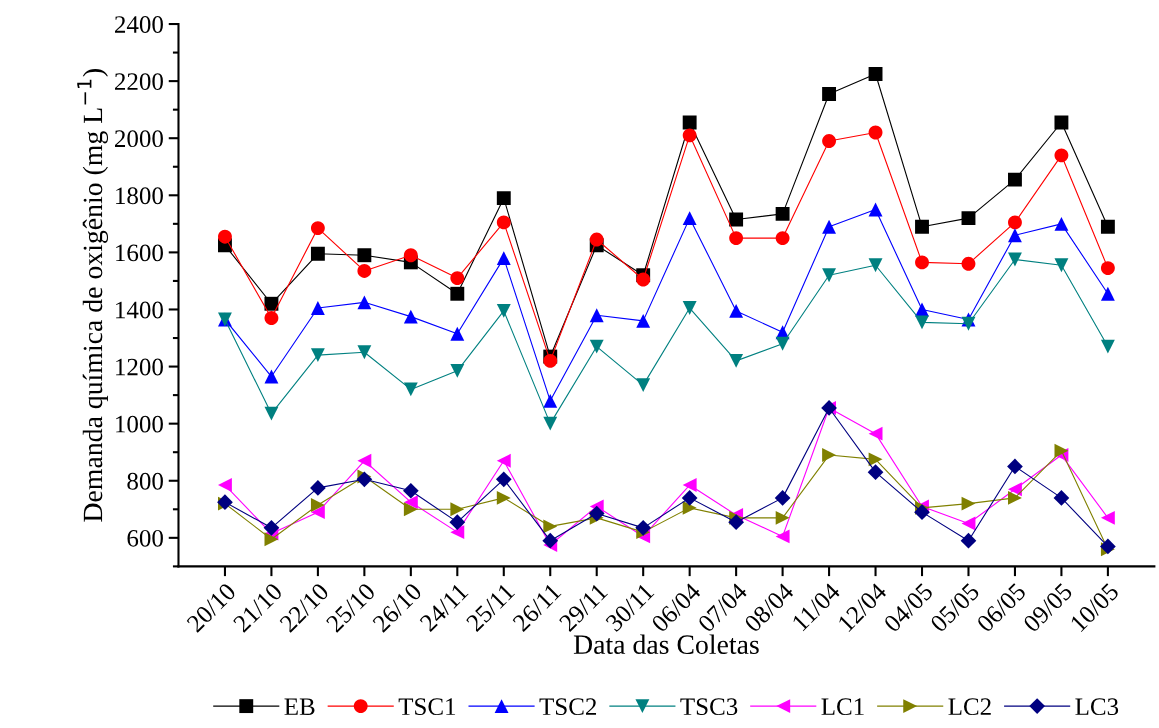 This screenshot has height=728, width=1159. I want to click on legend-label: LC1, so click(842, 707).